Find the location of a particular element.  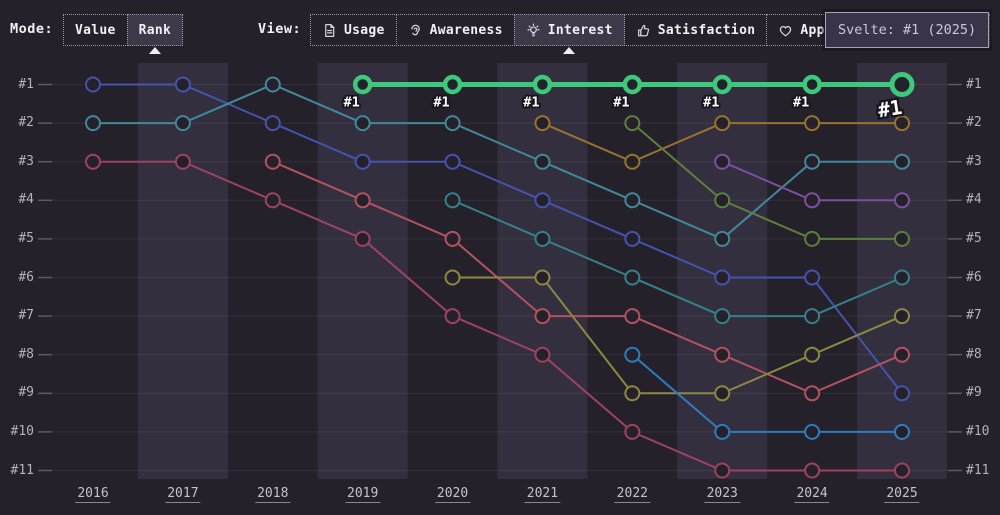

year-label-2019: 2019 is located at coordinates (363, 494).